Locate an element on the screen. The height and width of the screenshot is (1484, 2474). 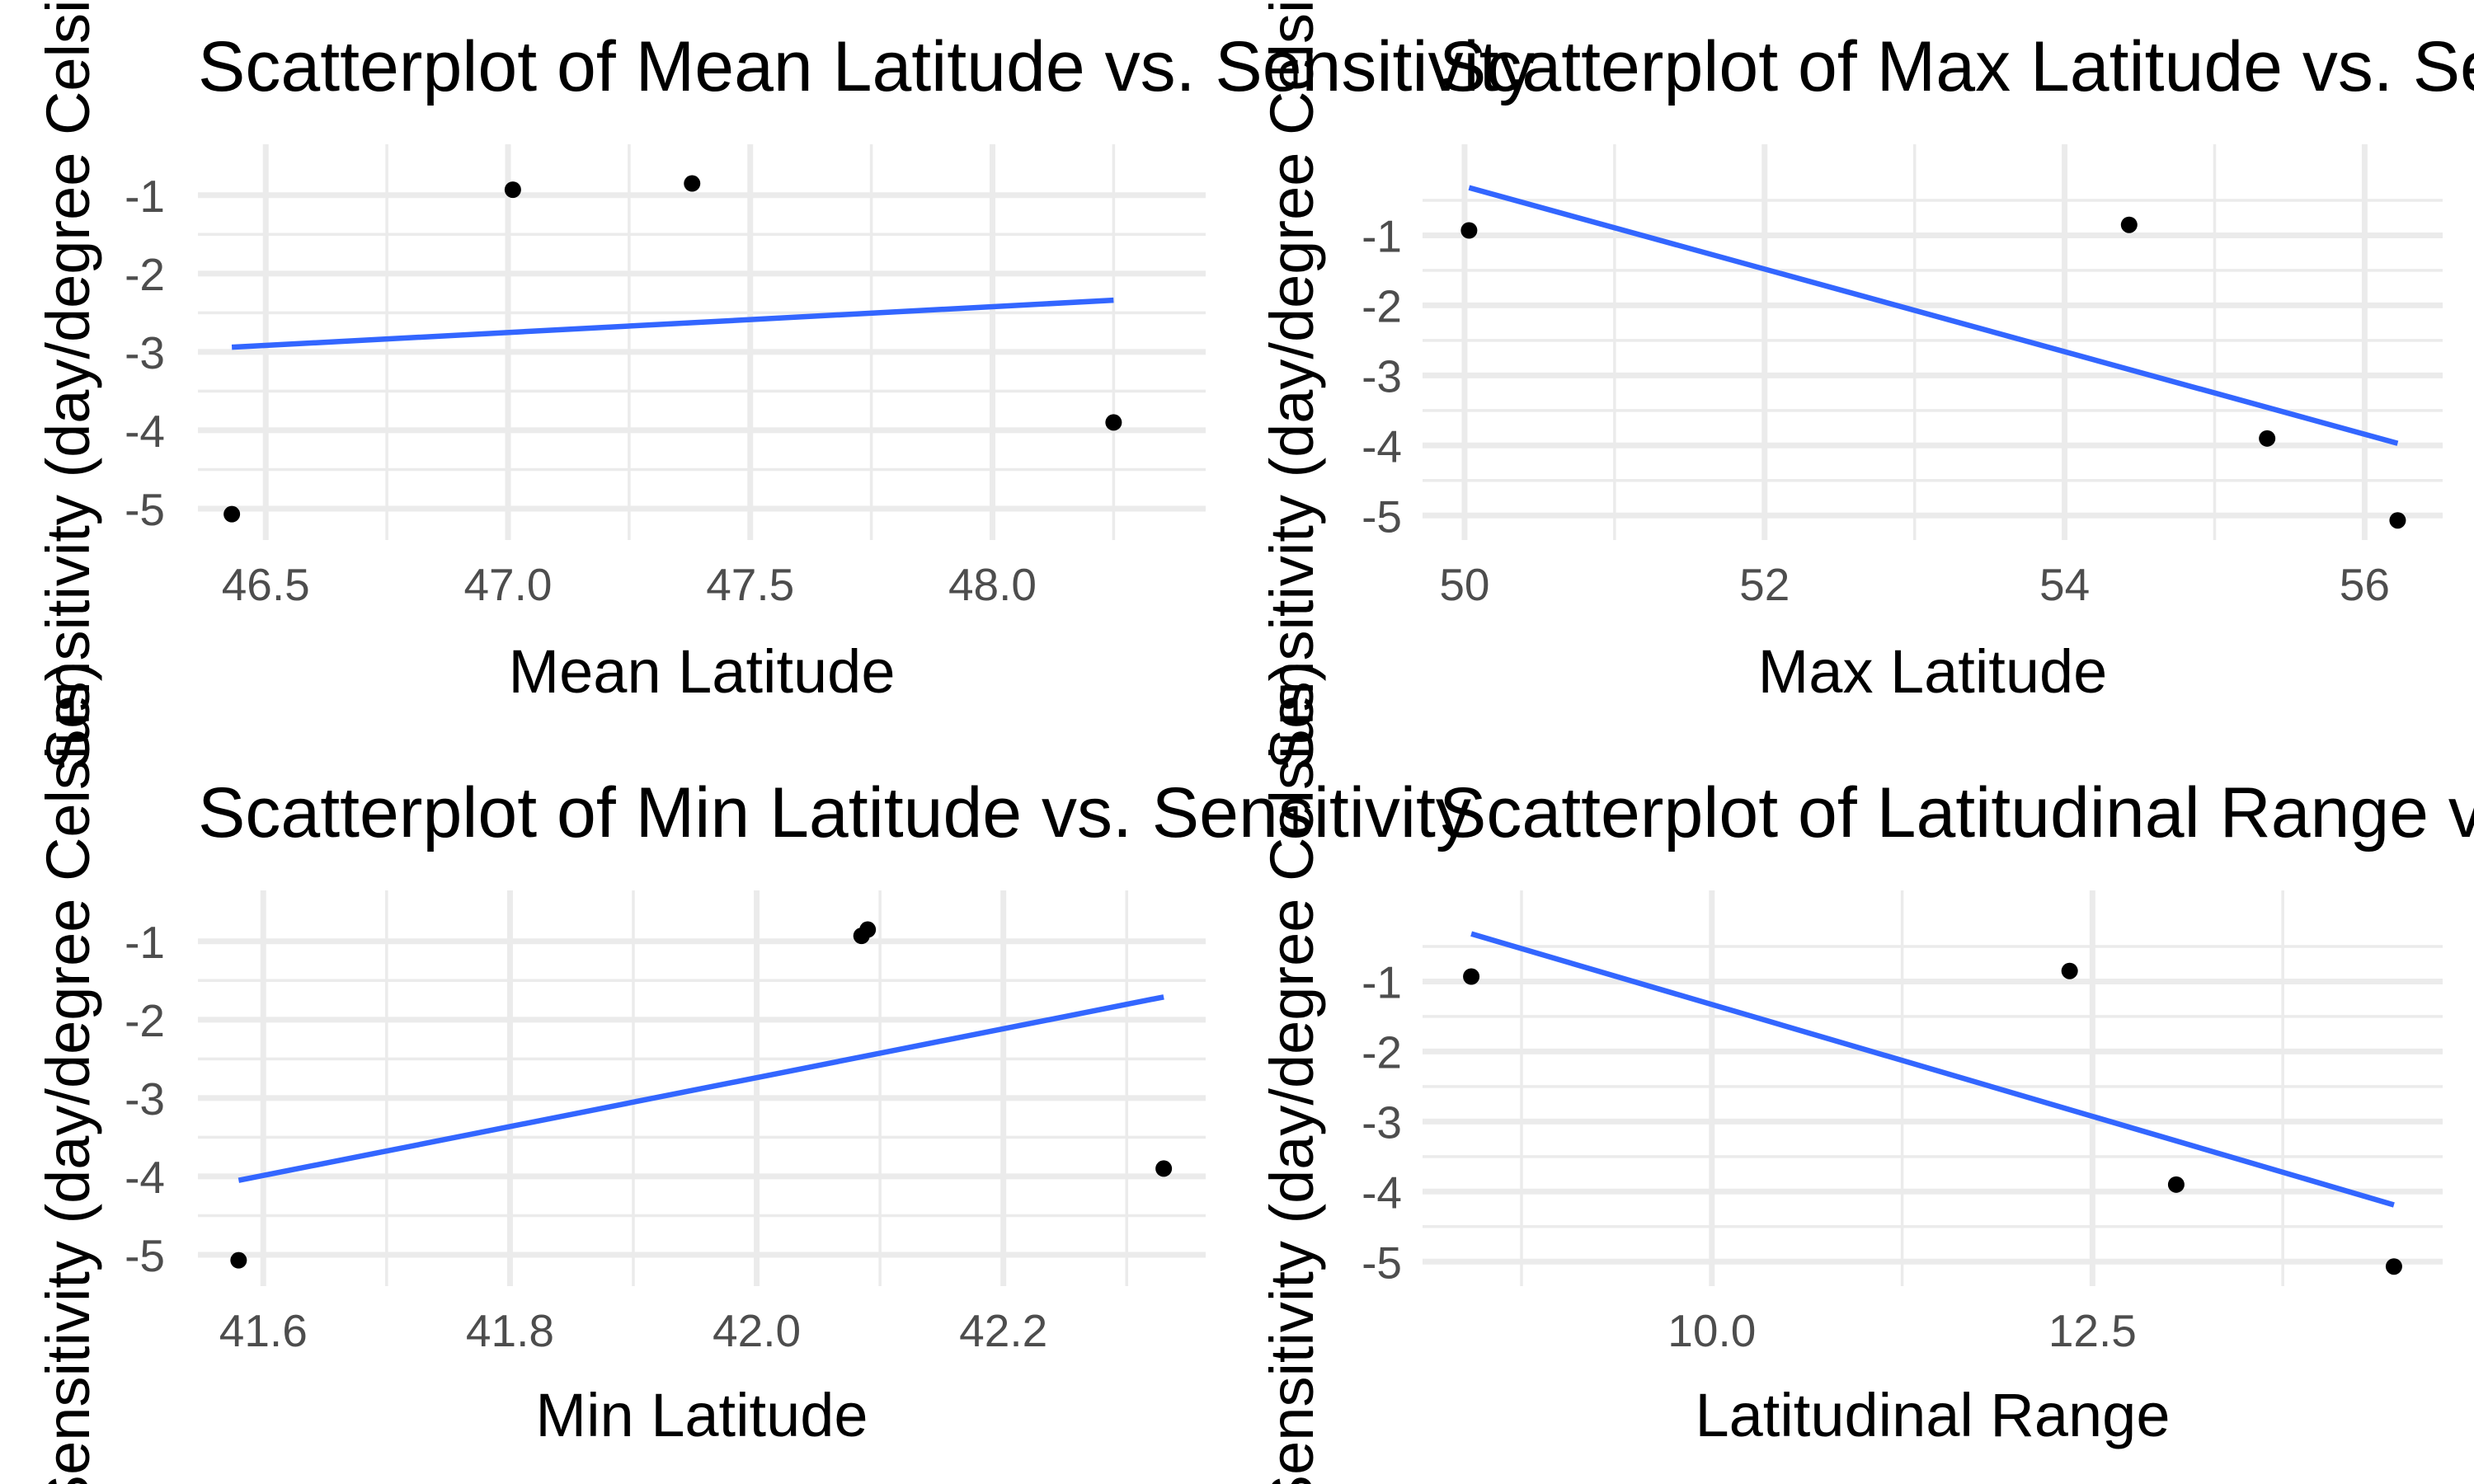
x-tick-label: 50 is located at coordinates (1464, 584).